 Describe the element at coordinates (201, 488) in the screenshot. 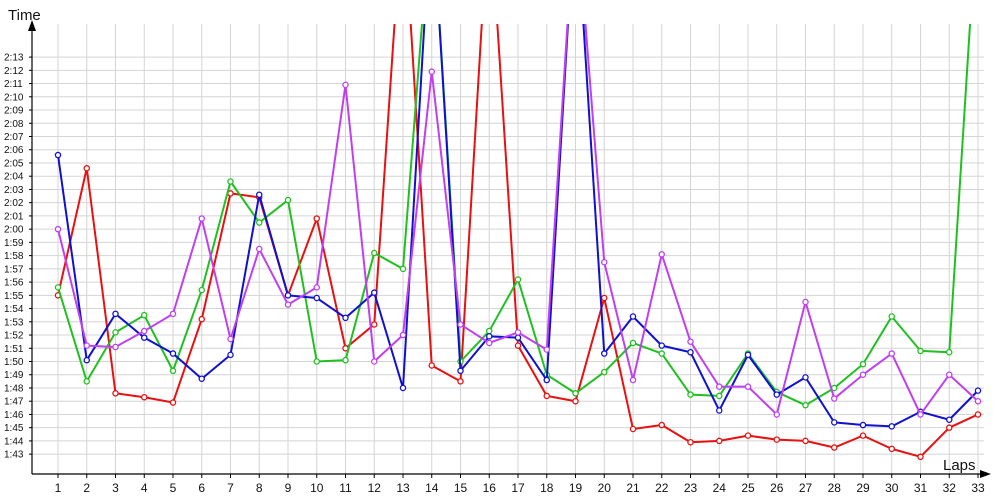

I see `x-tick-label: 6` at that location.